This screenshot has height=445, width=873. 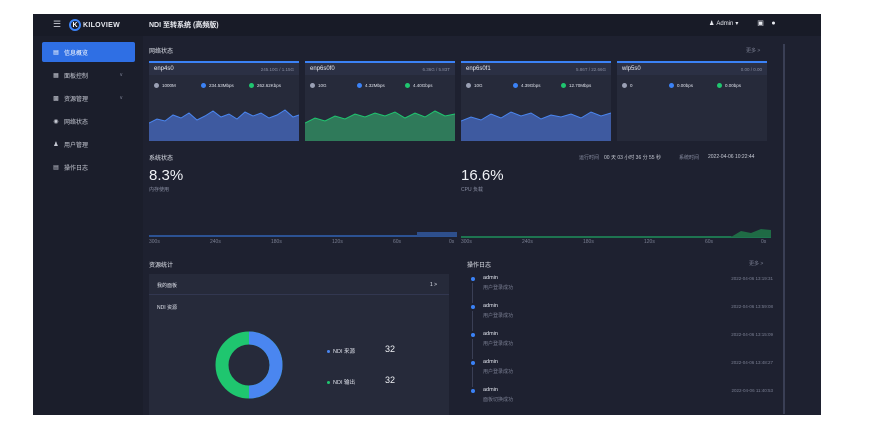 What do you see at coordinates (88, 98) in the screenshot?
I see `sidebar-item-resource: ▩ 资源管理 ∨` at bounding box center [88, 98].